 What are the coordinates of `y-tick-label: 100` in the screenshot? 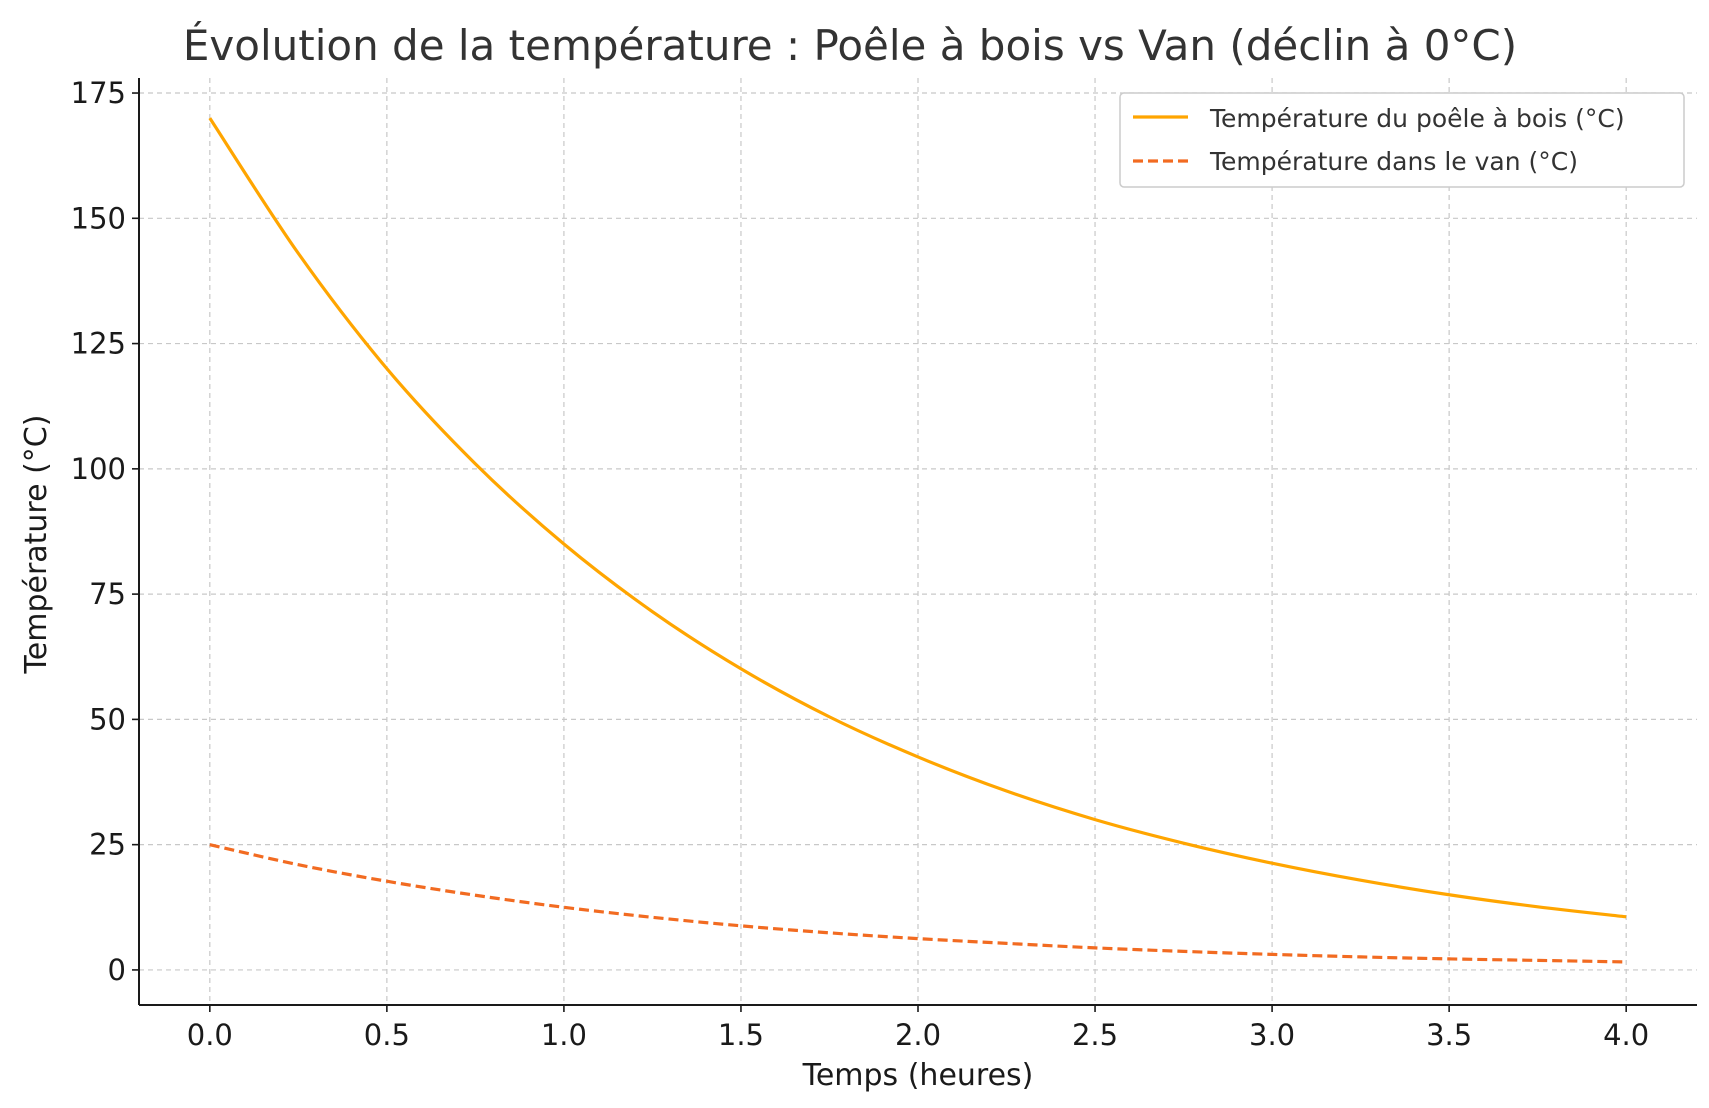 It's located at (98, 469).